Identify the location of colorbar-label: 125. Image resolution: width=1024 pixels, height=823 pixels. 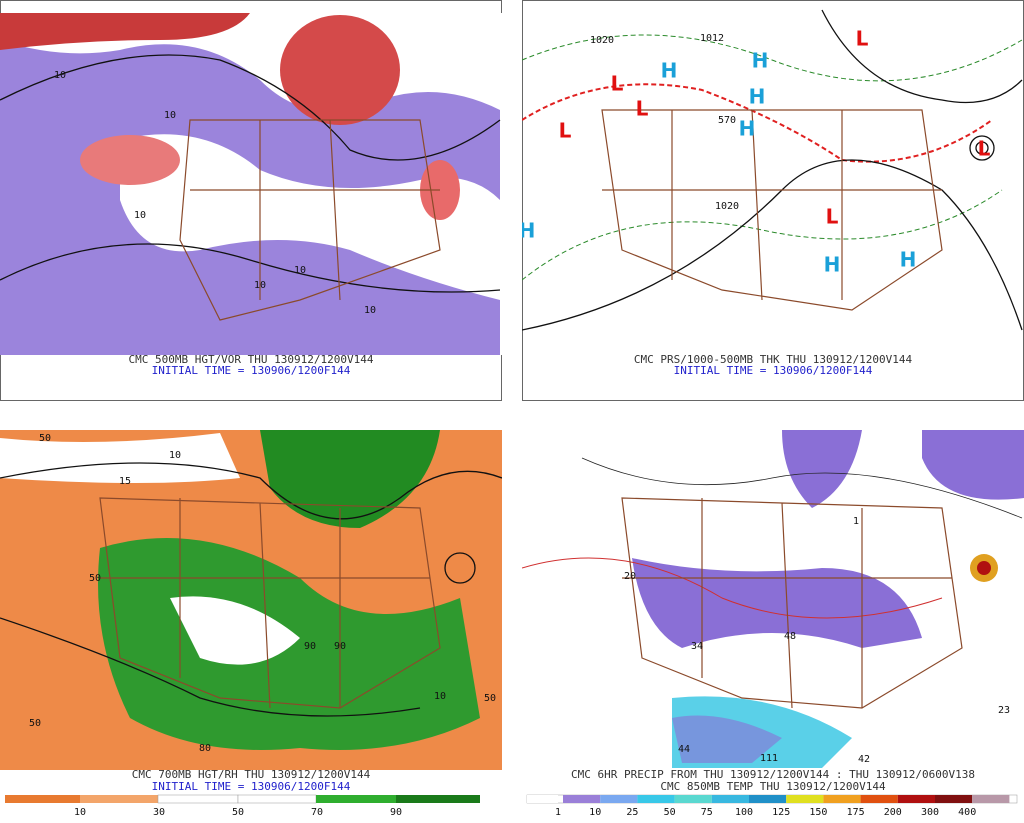
(781, 812).